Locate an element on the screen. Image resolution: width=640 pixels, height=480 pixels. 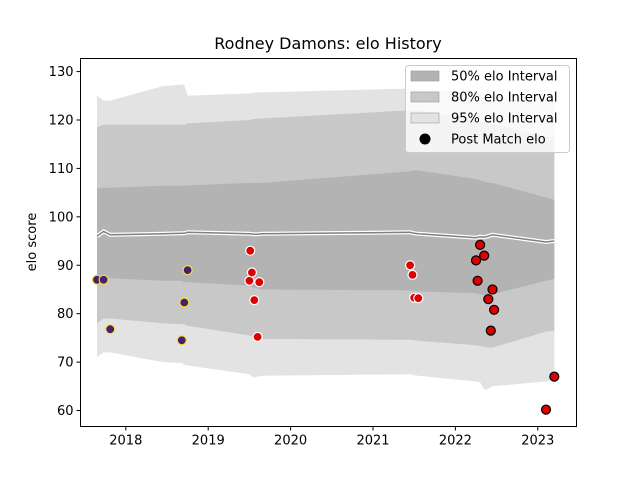
y-tick-label: 130 is located at coordinates (61, 72).